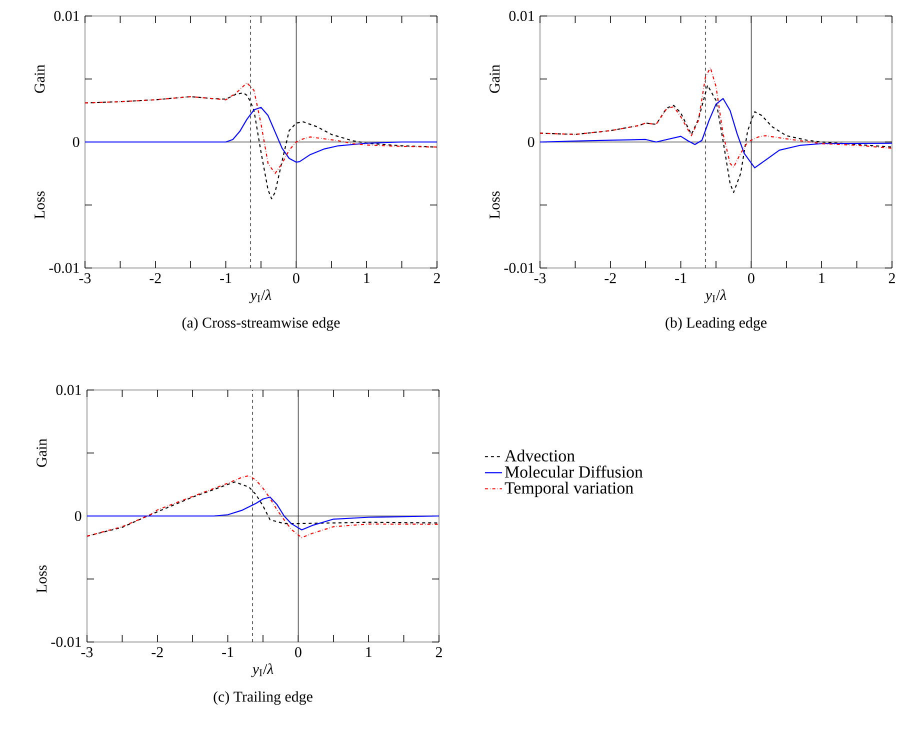 This screenshot has height=740, width=904. Describe the element at coordinates (569, 490) in the screenshot. I see `legend-label: Temporal variation` at that location.